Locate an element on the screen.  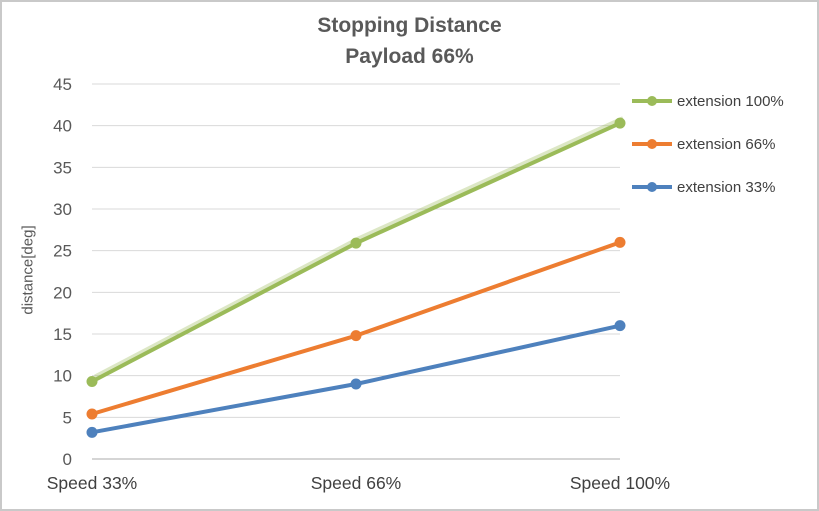
legend-entry-extension-66: extension 66% is located at coordinates (708, 144).